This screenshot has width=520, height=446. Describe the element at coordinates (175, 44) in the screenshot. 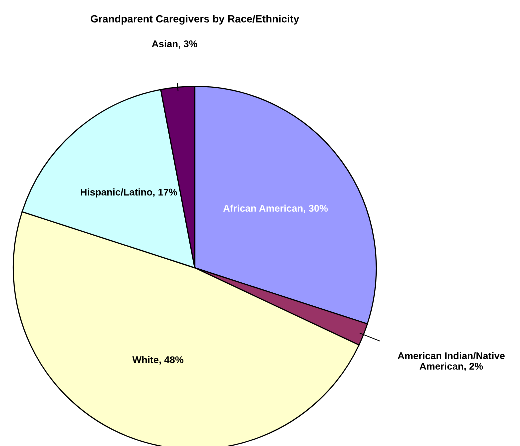

I see `slice-label: Asian, 3%` at that location.